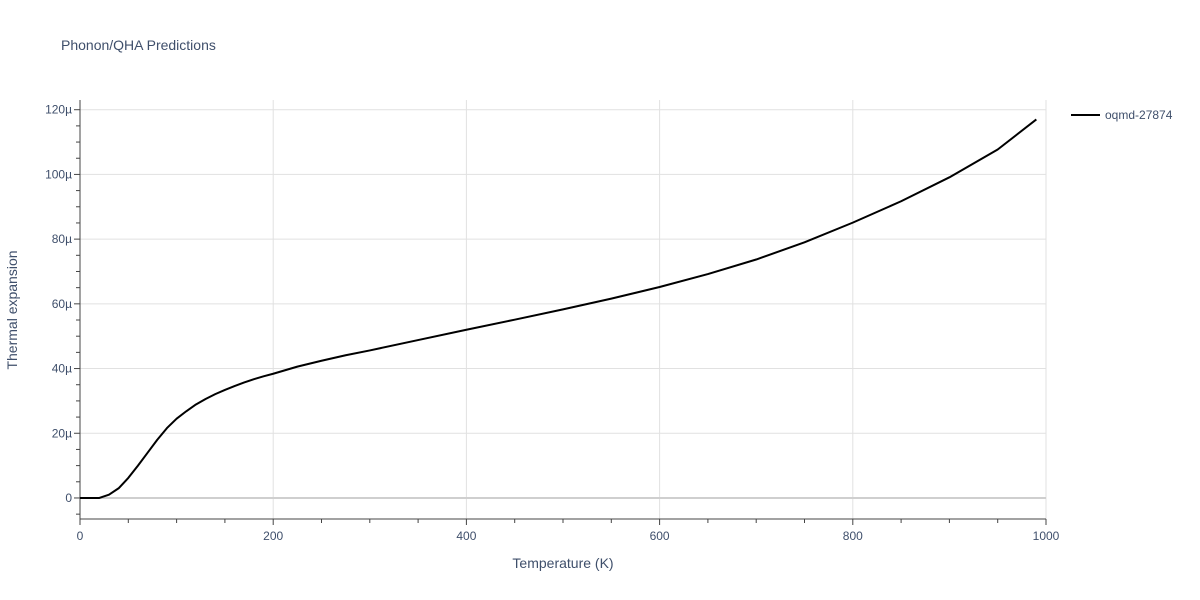 This screenshot has height=600, width=1200. I want to click on x-tick-label: 1000, so click(1046, 536).